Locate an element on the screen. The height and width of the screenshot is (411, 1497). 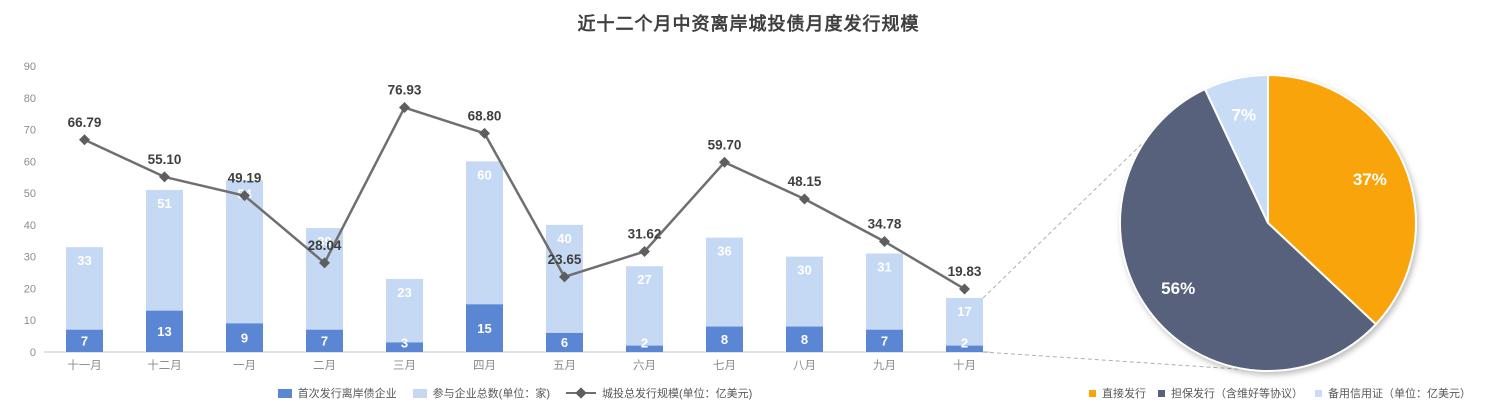
x-axis-month-label: 八月 is located at coordinates (804, 366).